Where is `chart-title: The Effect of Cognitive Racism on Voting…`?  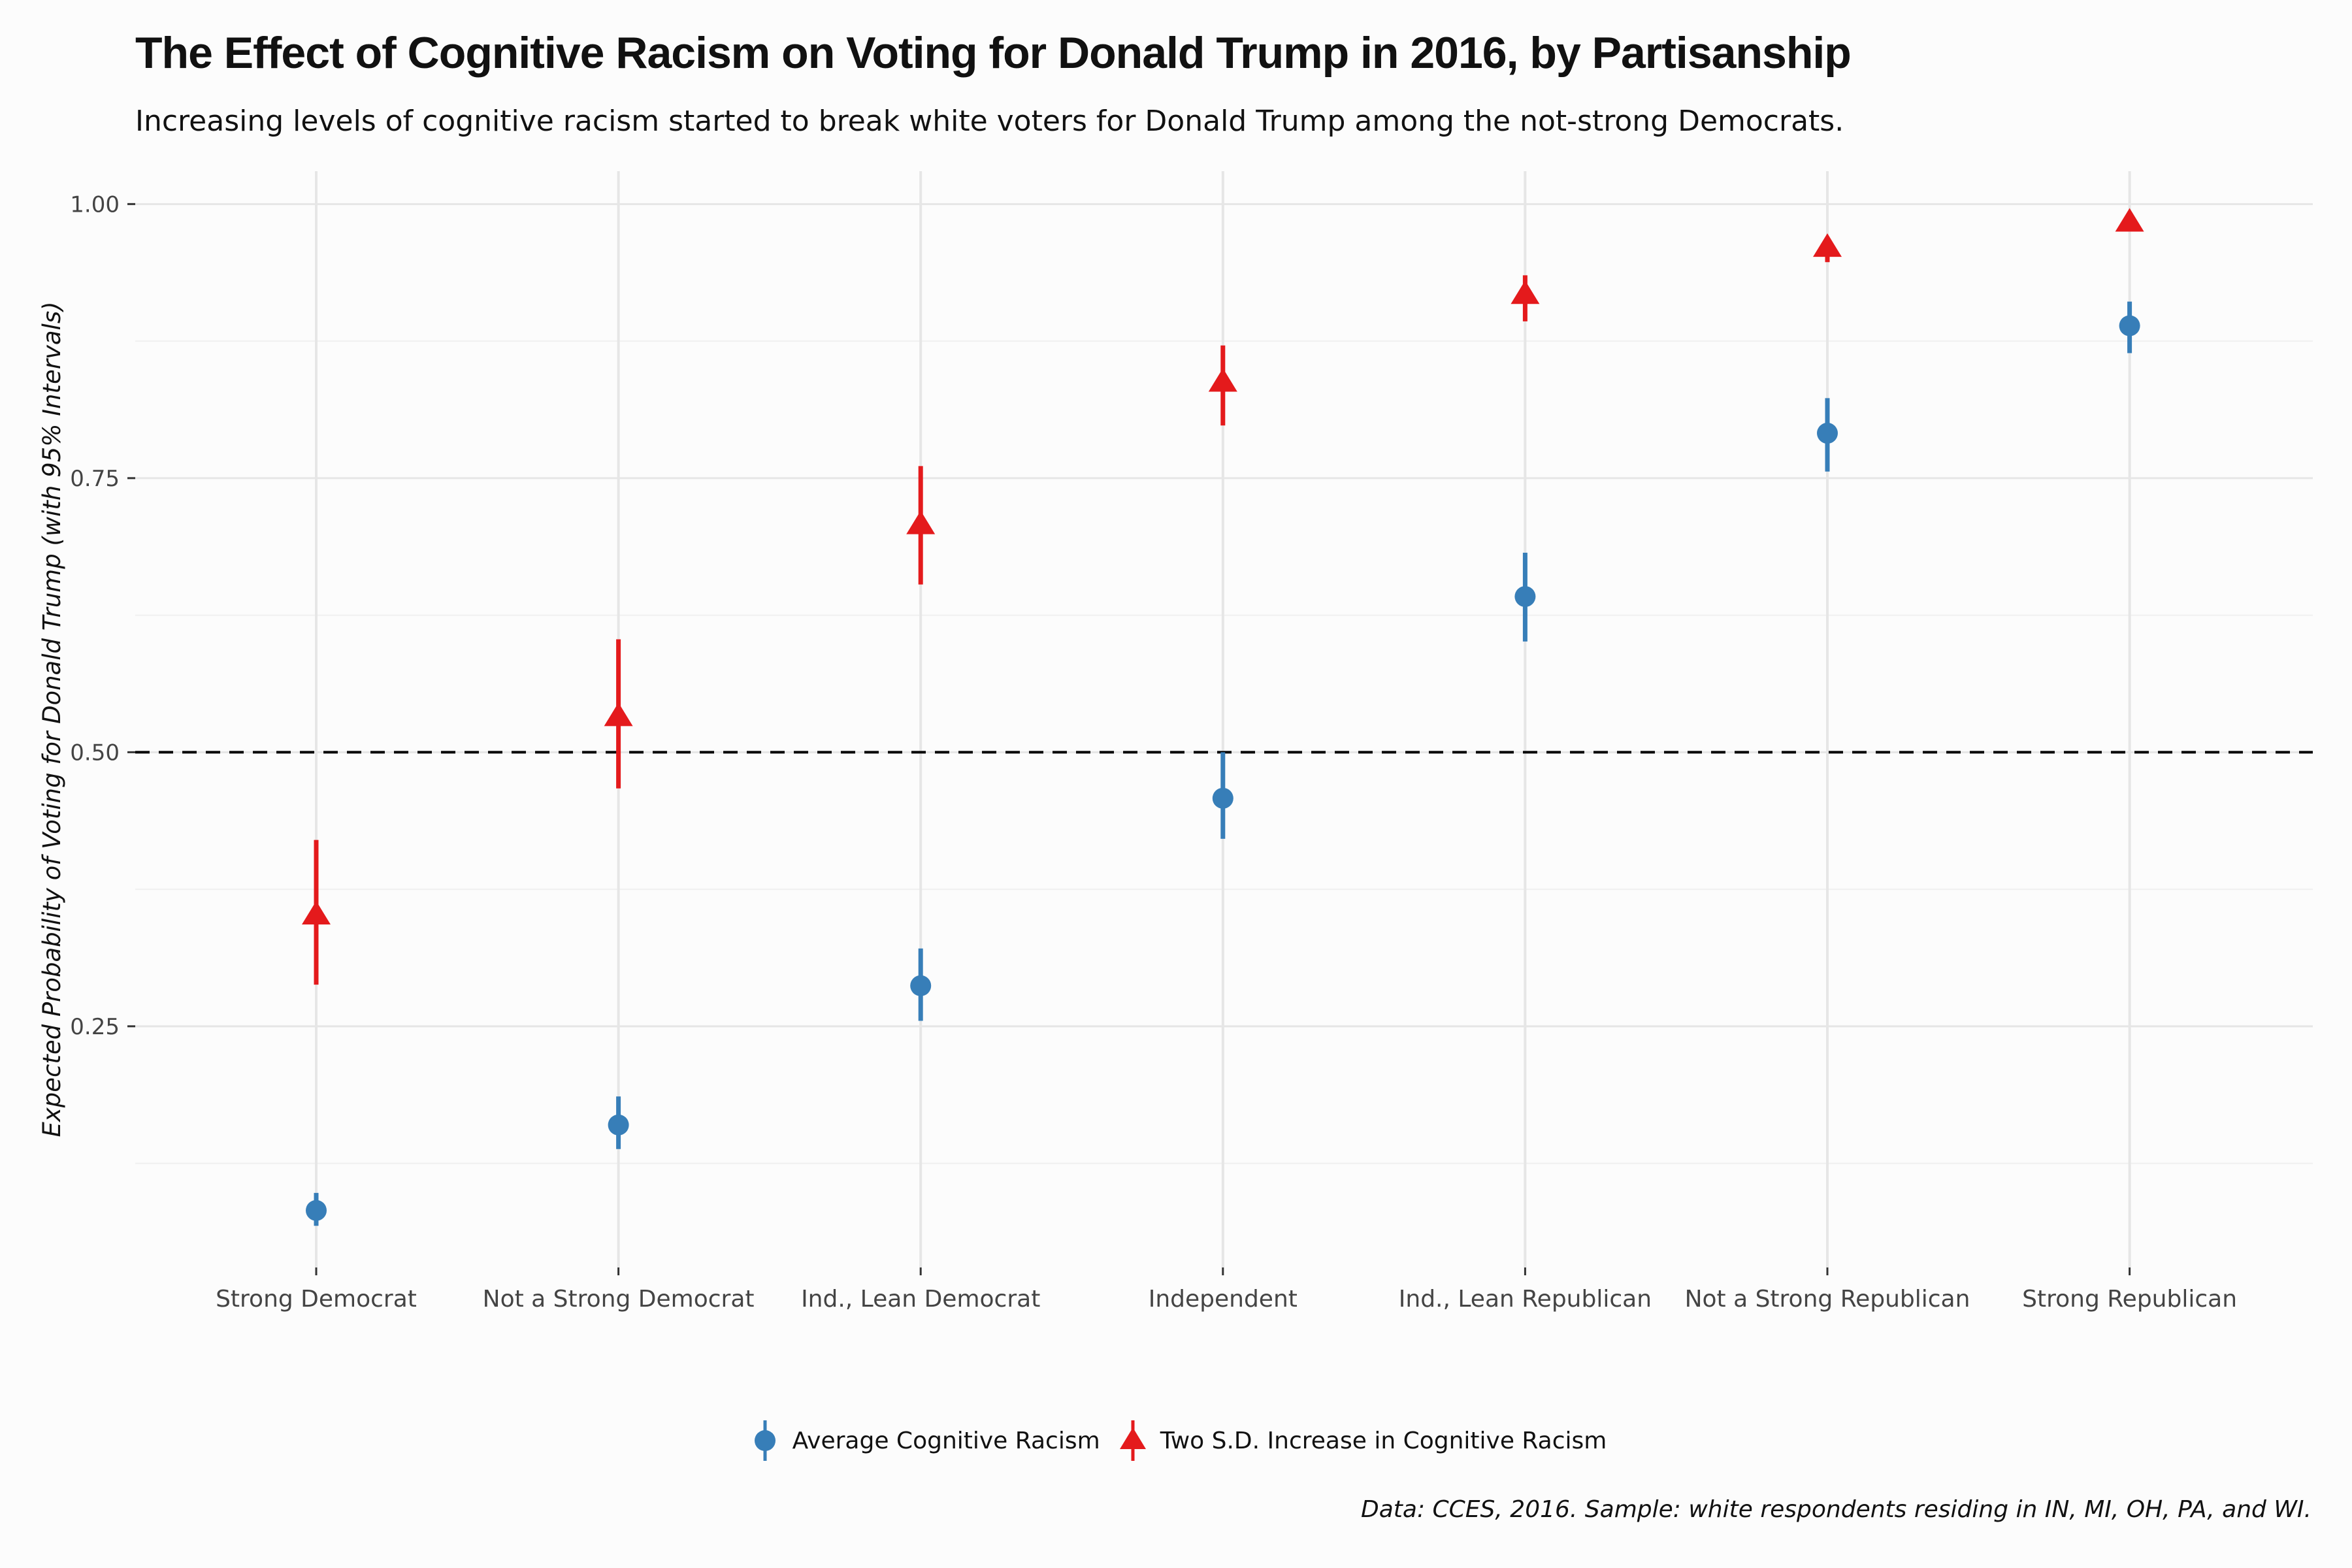
chart-title: The Effect of Cognitive Racism on Voting… is located at coordinates (993, 53).